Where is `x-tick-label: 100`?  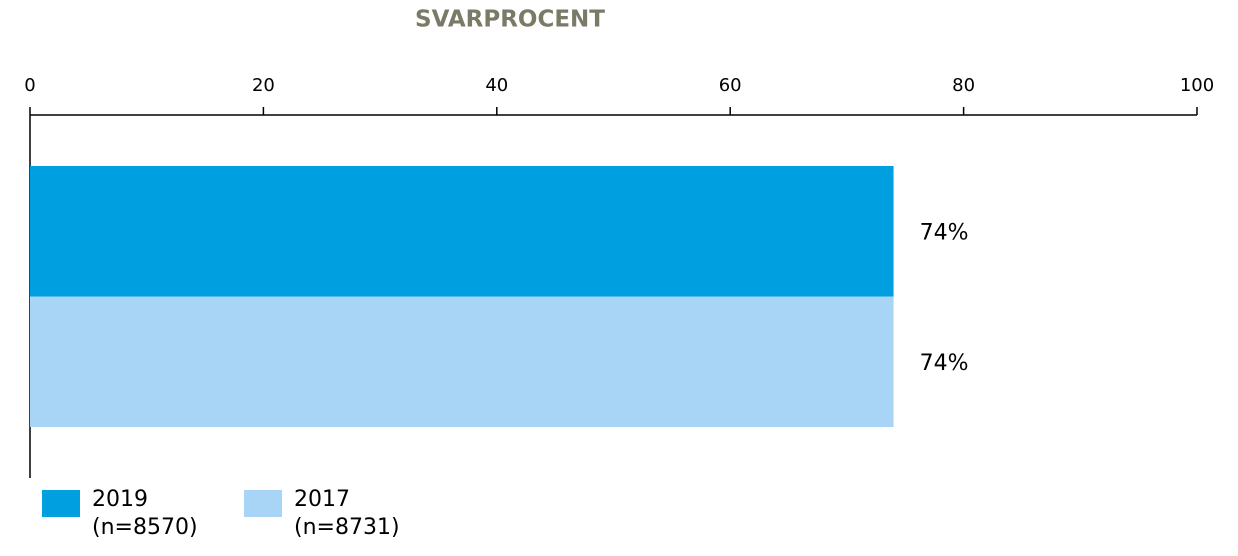
x-tick-label: 100 is located at coordinates (1197, 85).